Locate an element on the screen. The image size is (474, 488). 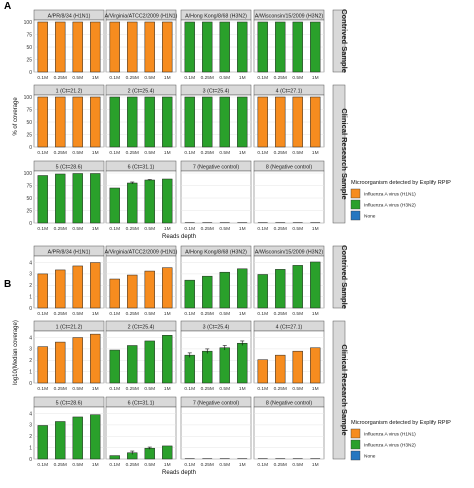
facet-title: 2 (Ct=25.4) is located at coordinates (141, 327).